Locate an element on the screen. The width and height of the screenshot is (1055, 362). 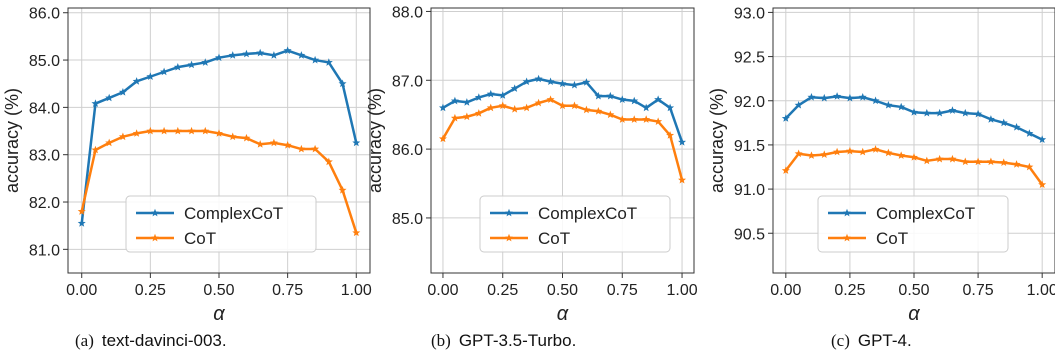
y-tick-label: 92.5 is located at coordinates (749, 58).